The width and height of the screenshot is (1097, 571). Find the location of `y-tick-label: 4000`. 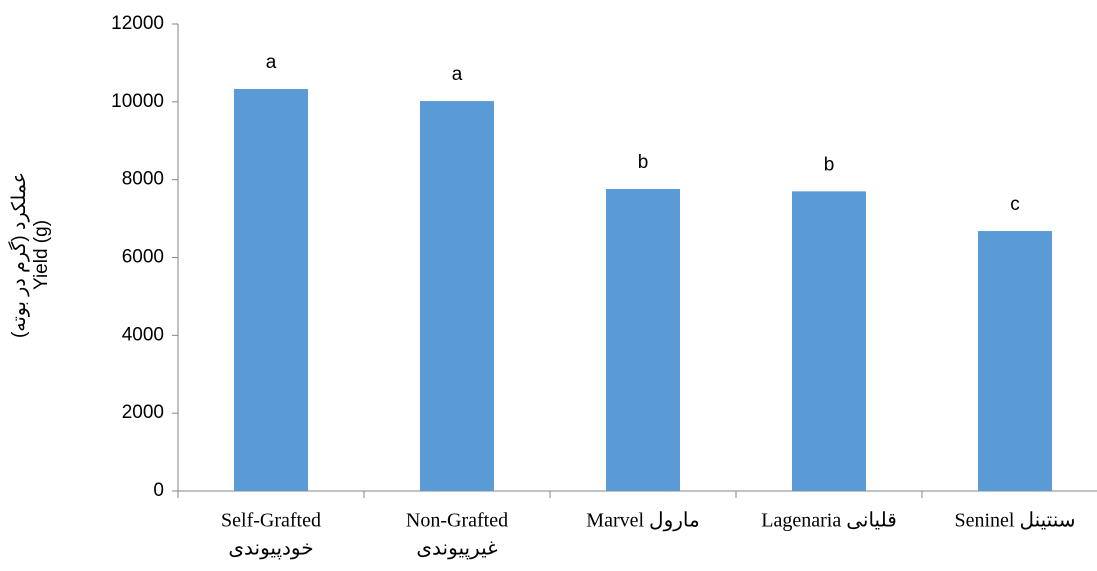

y-tick-label: 4000 is located at coordinates (143, 334).